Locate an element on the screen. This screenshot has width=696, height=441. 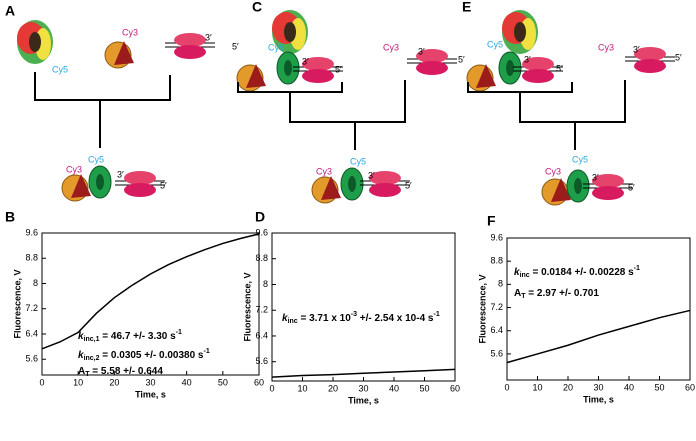
annotation-part: = 46.7 +/- 3.30 s is located at coordinates (138, 336).